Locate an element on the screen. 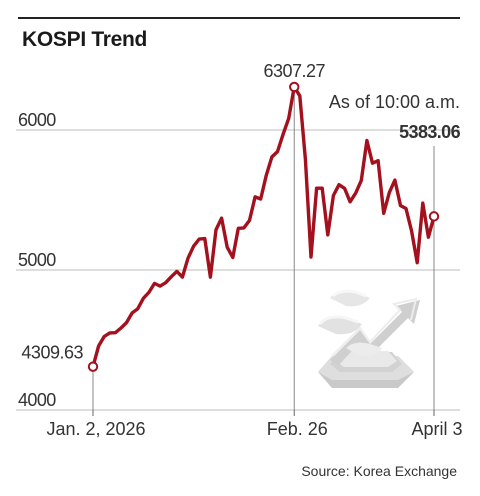  peak-value-label: 6307.27 is located at coordinates (294, 71).